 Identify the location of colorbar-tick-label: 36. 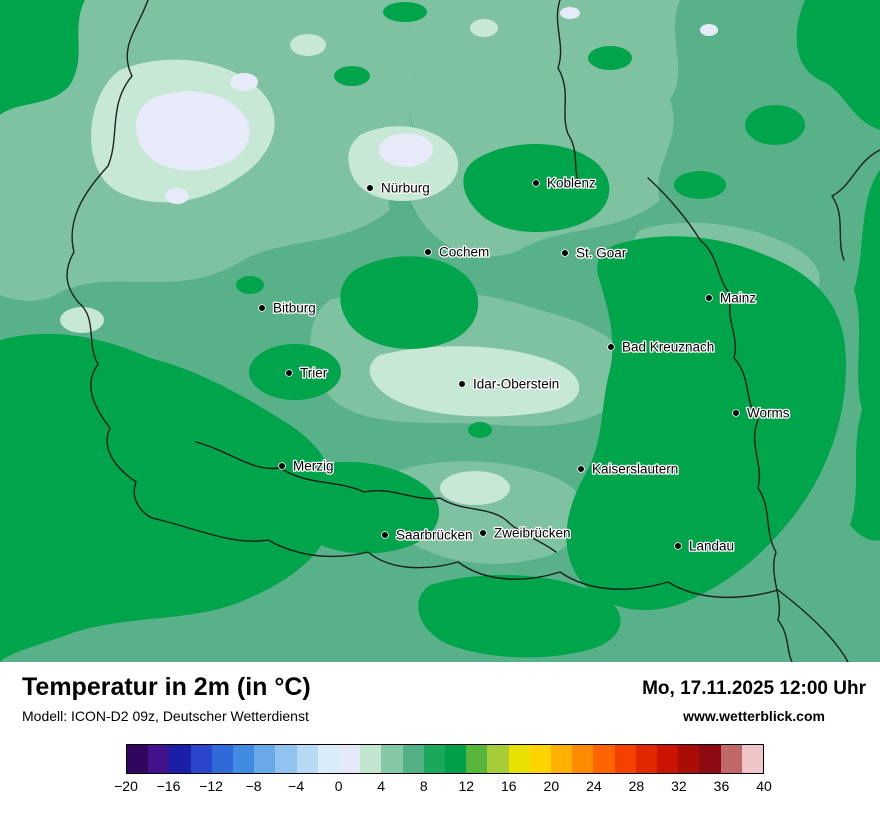
(721, 786).